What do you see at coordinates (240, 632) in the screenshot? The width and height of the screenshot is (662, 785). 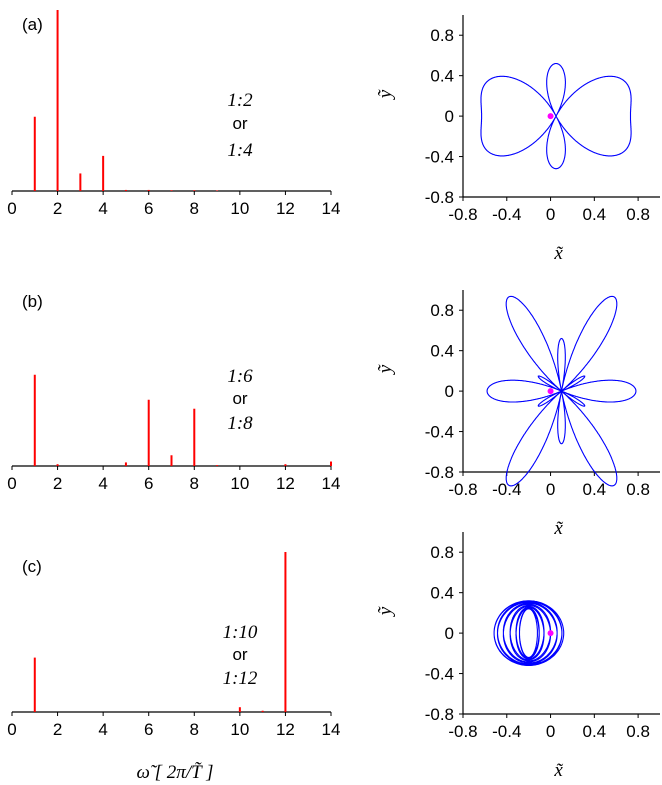 I see `ratio-label: 1:10` at bounding box center [240, 632].